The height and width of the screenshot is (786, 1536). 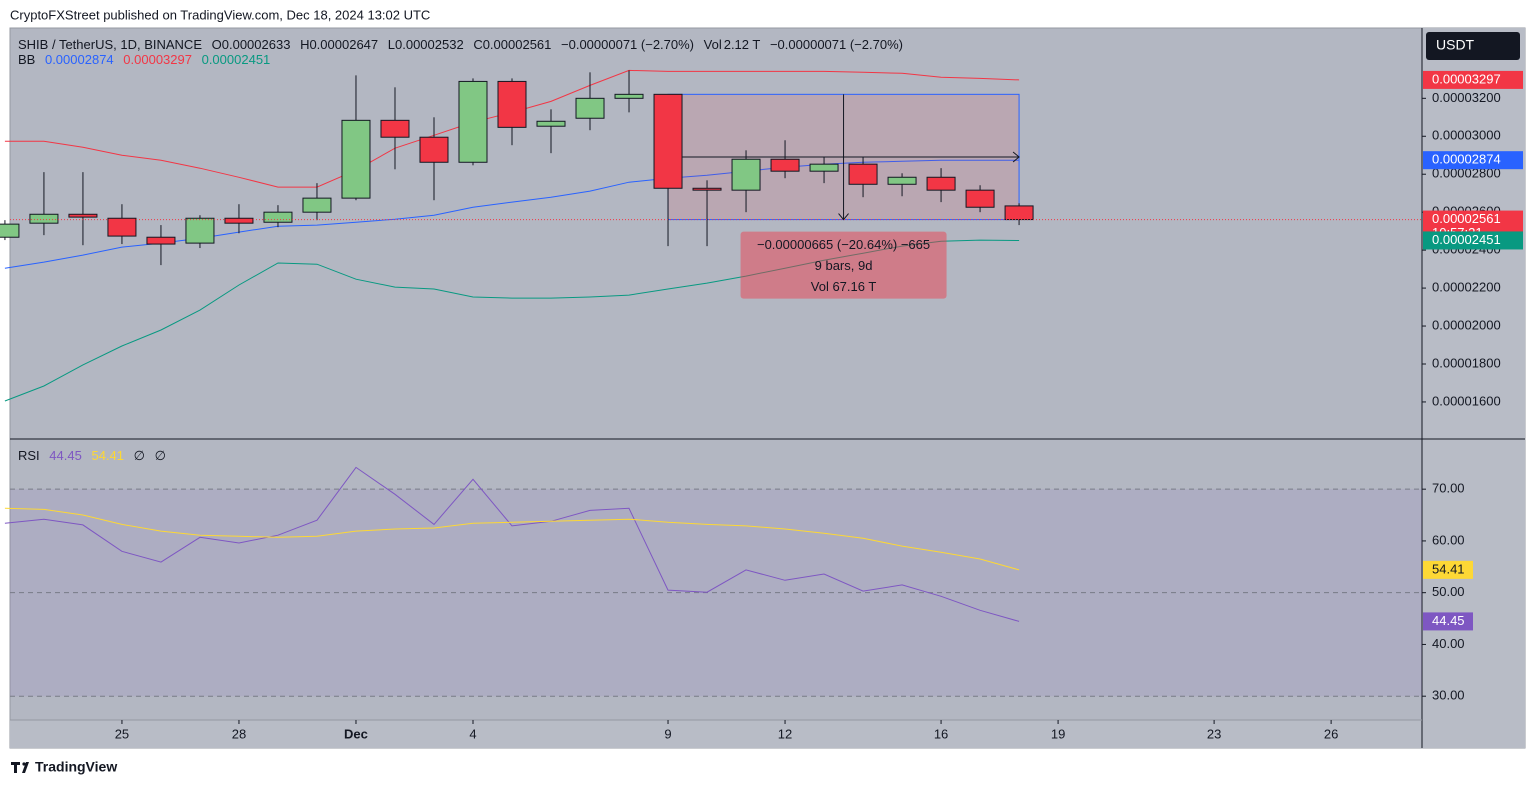 What do you see at coordinates (29, 455) in the screenshot?
I see `rsi-label: RSI` at bounding box center [29, 455].